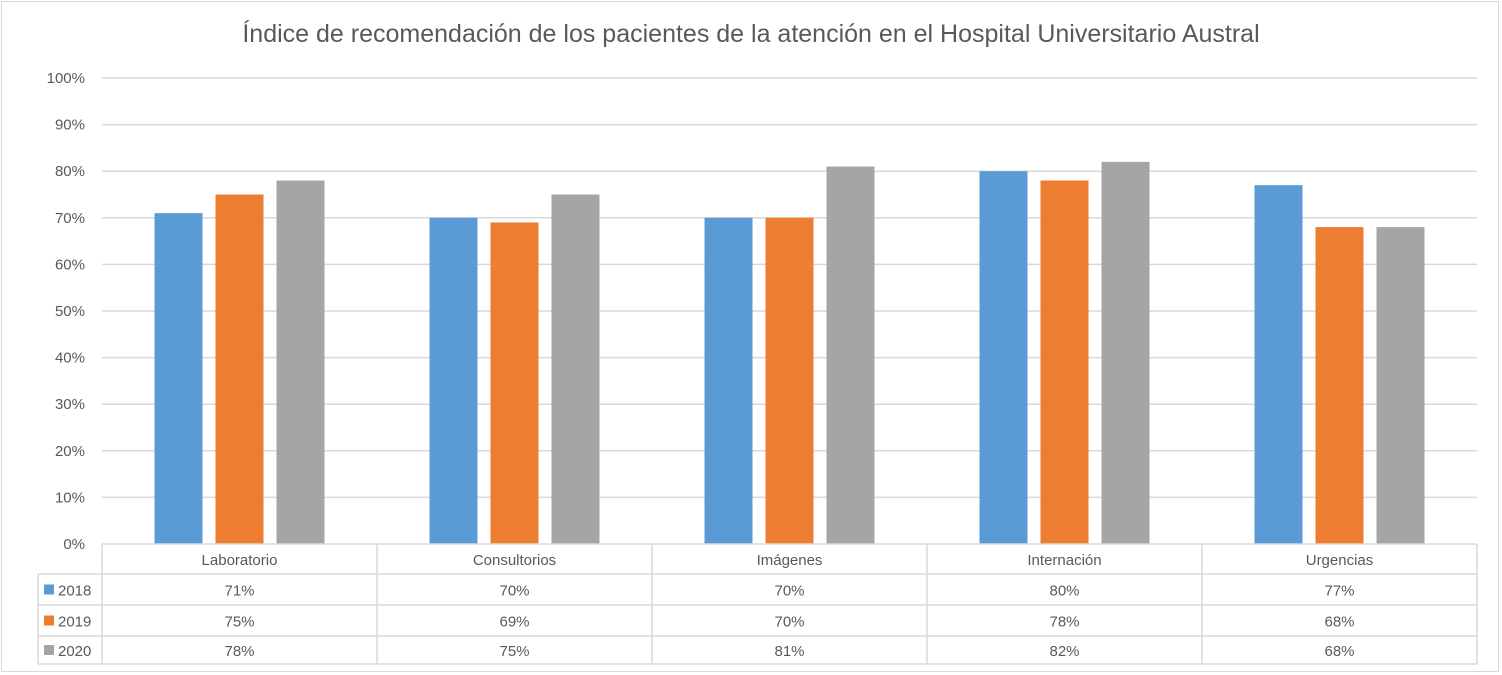  I want to click on data-label: 82%, so click(1064, 651).